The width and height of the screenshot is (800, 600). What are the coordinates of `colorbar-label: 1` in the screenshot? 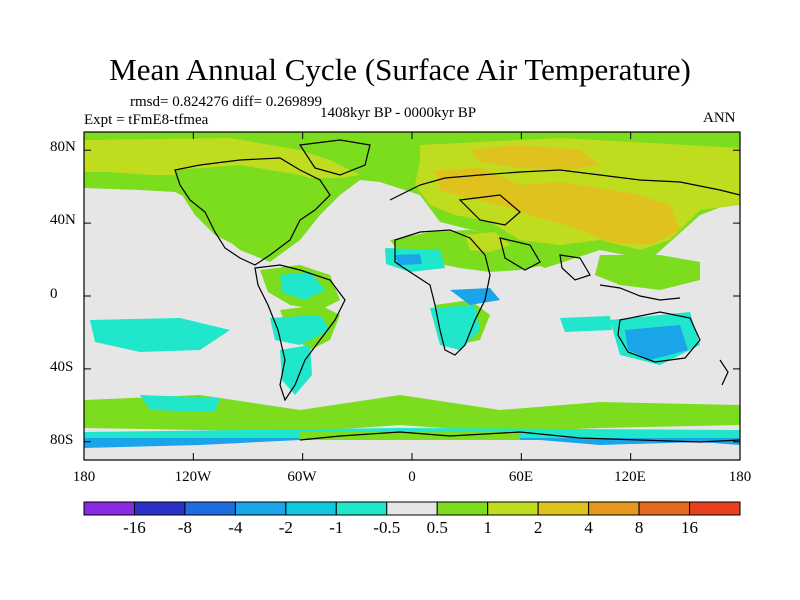 It's located at (487, 527).